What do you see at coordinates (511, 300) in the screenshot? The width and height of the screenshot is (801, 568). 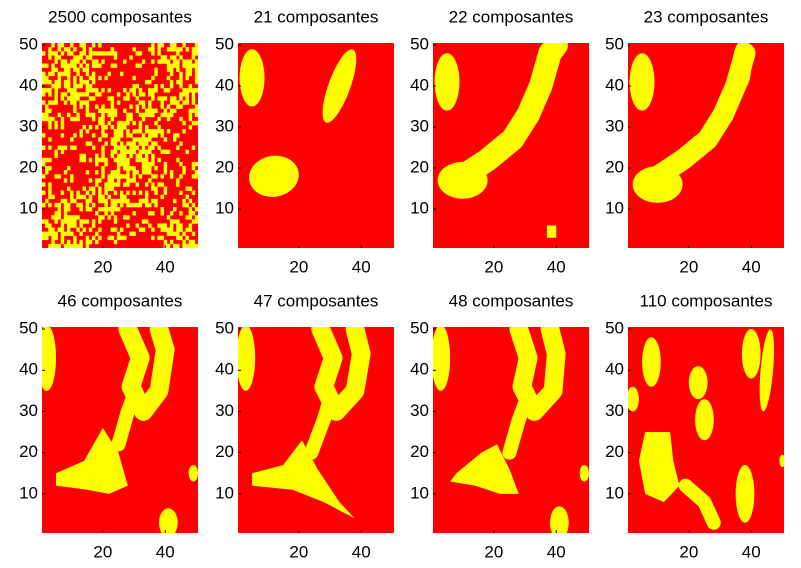 I see `panel-title: 48 composantes` at bounding box center [511, 300].